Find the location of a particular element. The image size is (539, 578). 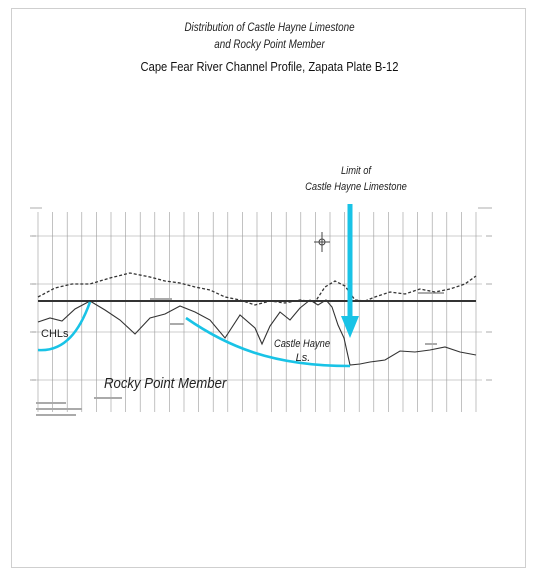

chls-boundary-curve is located at coordinates (64, 326).